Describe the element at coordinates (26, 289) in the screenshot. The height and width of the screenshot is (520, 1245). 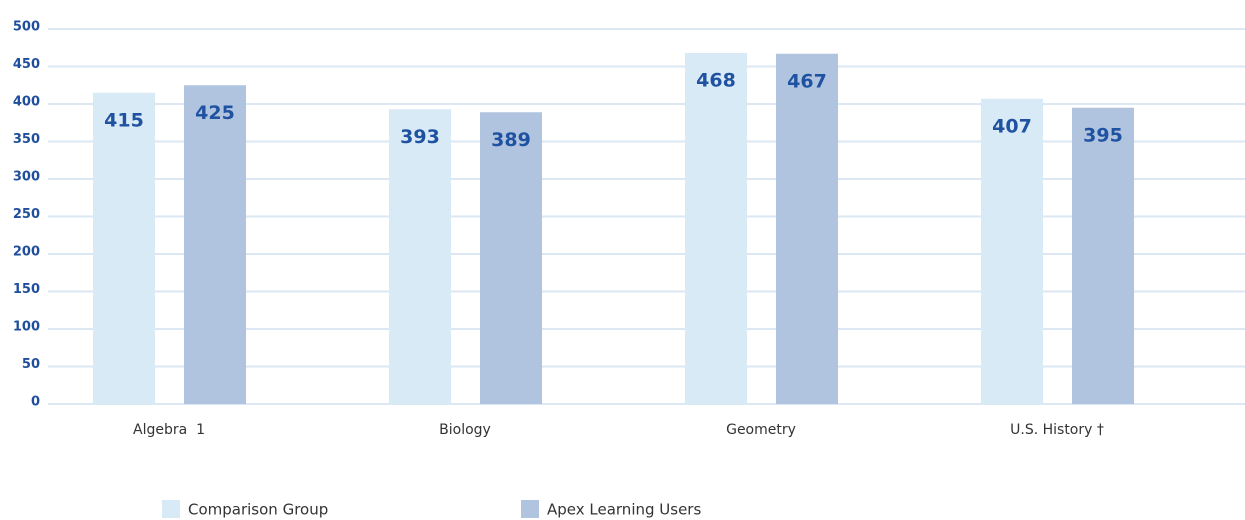
I see `y-tick-label: 150` at that location.